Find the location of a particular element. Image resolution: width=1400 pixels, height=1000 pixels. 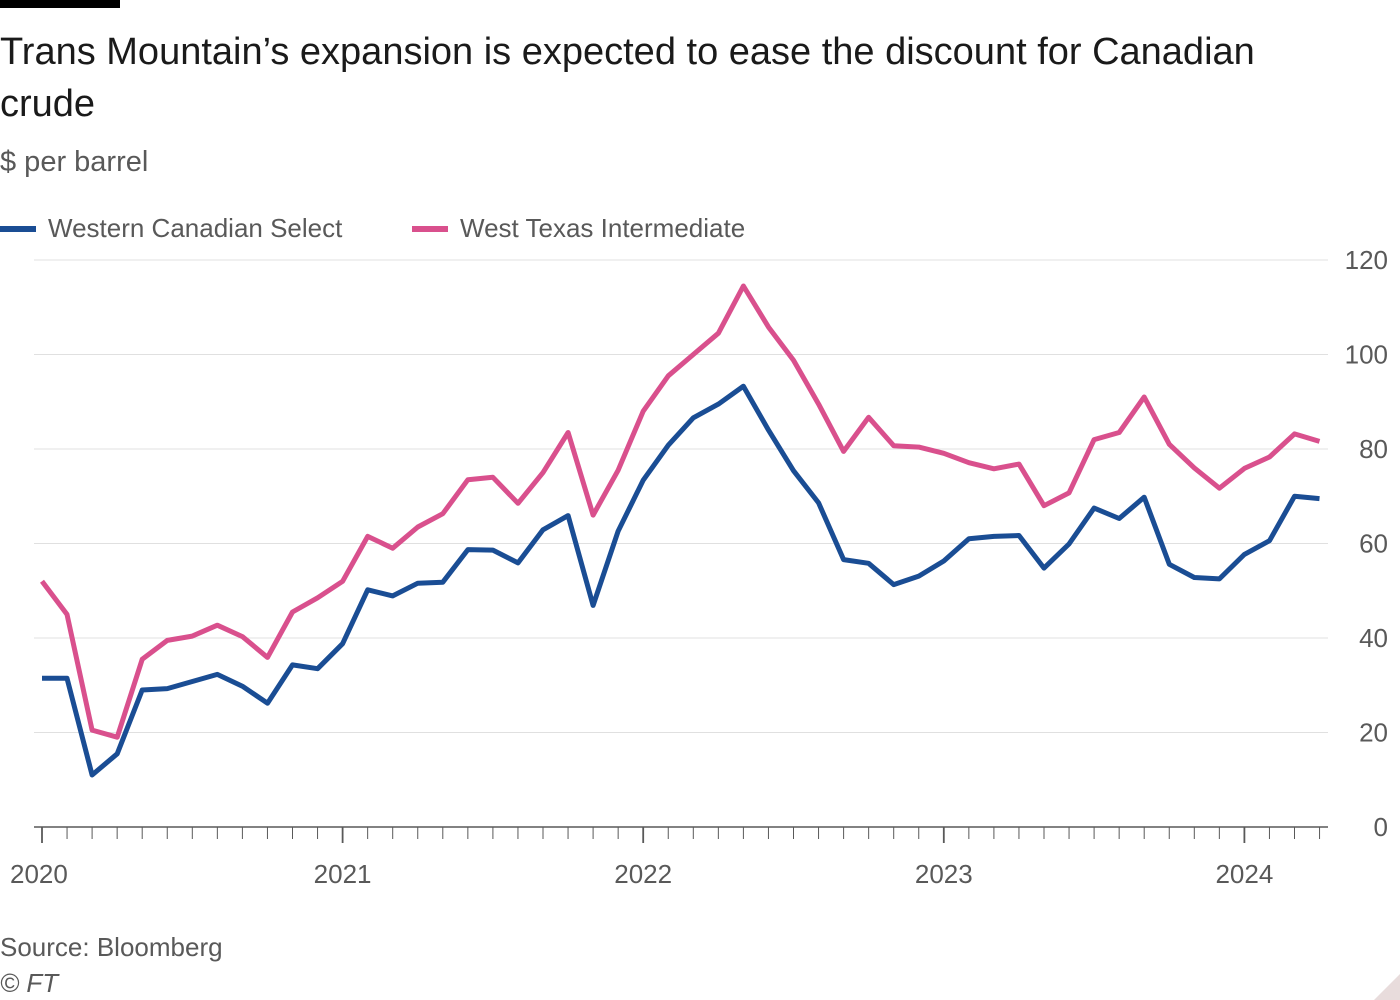

x-tick-label-2023: 2023 is located at coordinates (944, 874).